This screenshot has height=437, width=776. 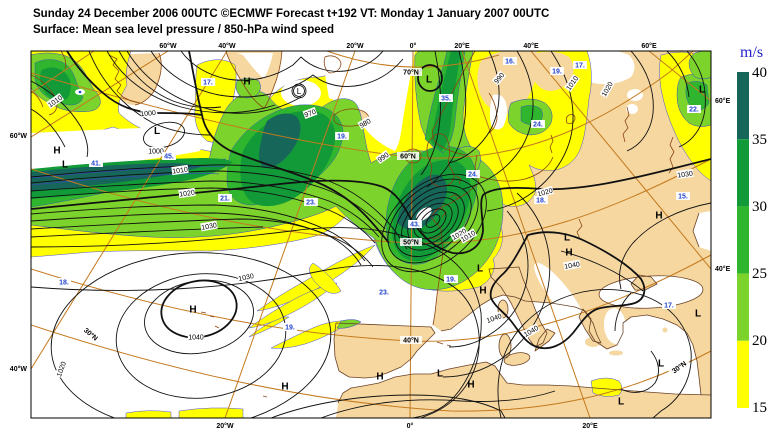 I want to click on svg-text: 41., so click(x=96, y=164).